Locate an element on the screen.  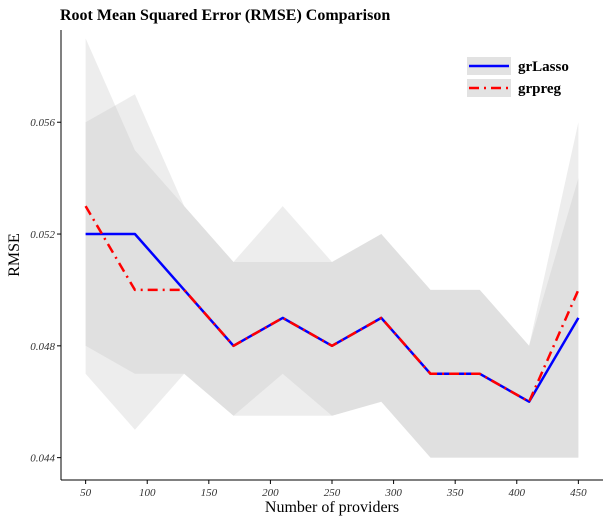
legend: grLasso grpreg is located at coordinates (518, 77).